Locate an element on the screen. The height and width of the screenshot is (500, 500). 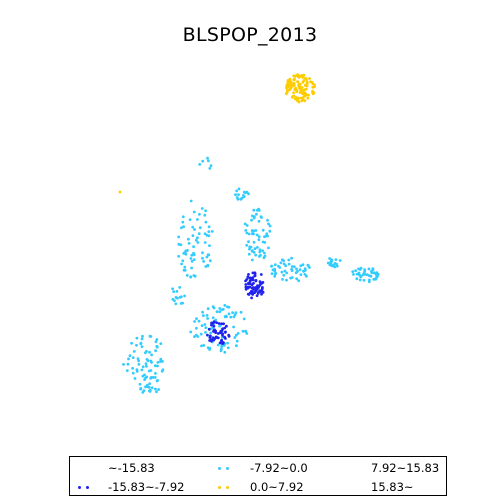
legend-label-1: ~-15.83 is located at coordinates (131, 468).